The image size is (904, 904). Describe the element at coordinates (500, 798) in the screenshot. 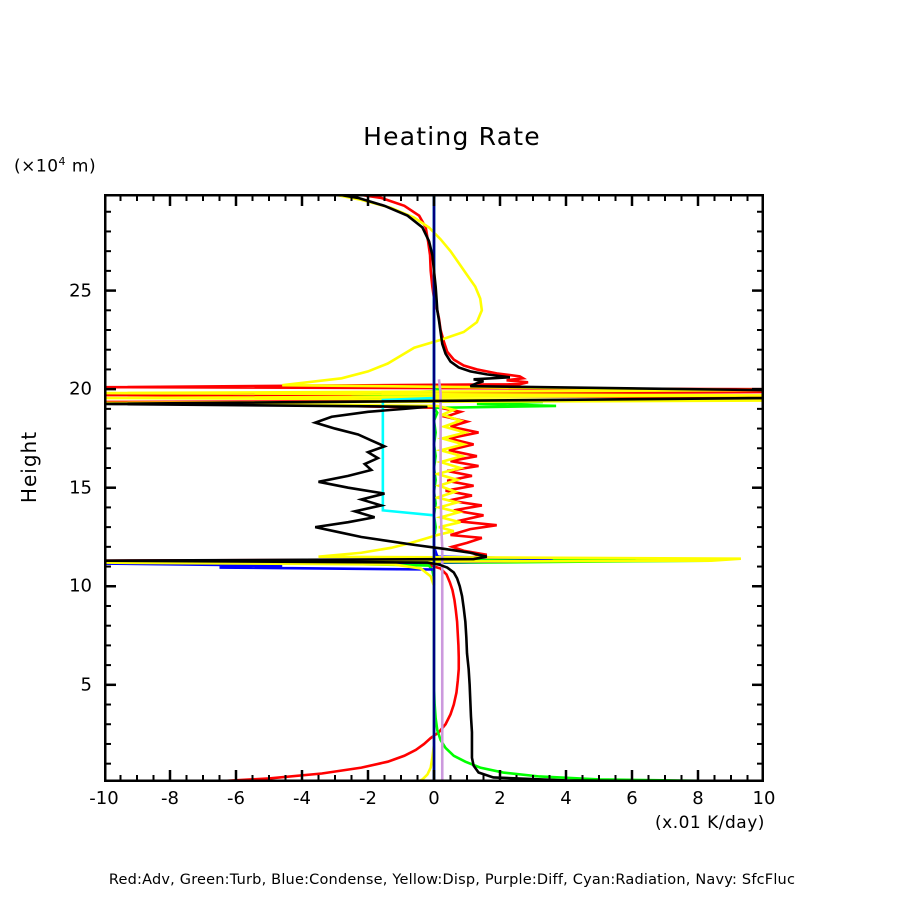

I see `x-tick-label: 2` at that location.